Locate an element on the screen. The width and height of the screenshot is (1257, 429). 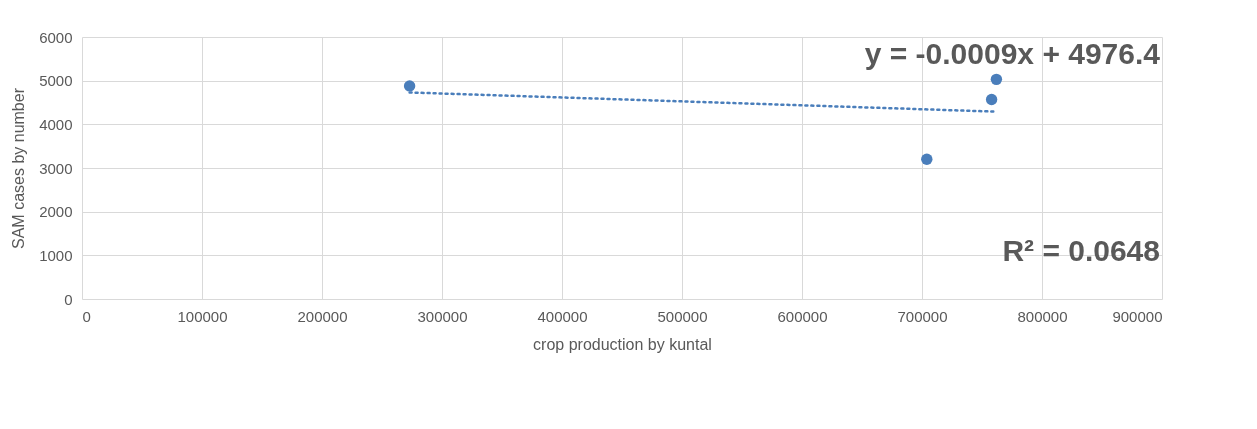
y-tick-label: 6000 is located at coordinates (56, 37).